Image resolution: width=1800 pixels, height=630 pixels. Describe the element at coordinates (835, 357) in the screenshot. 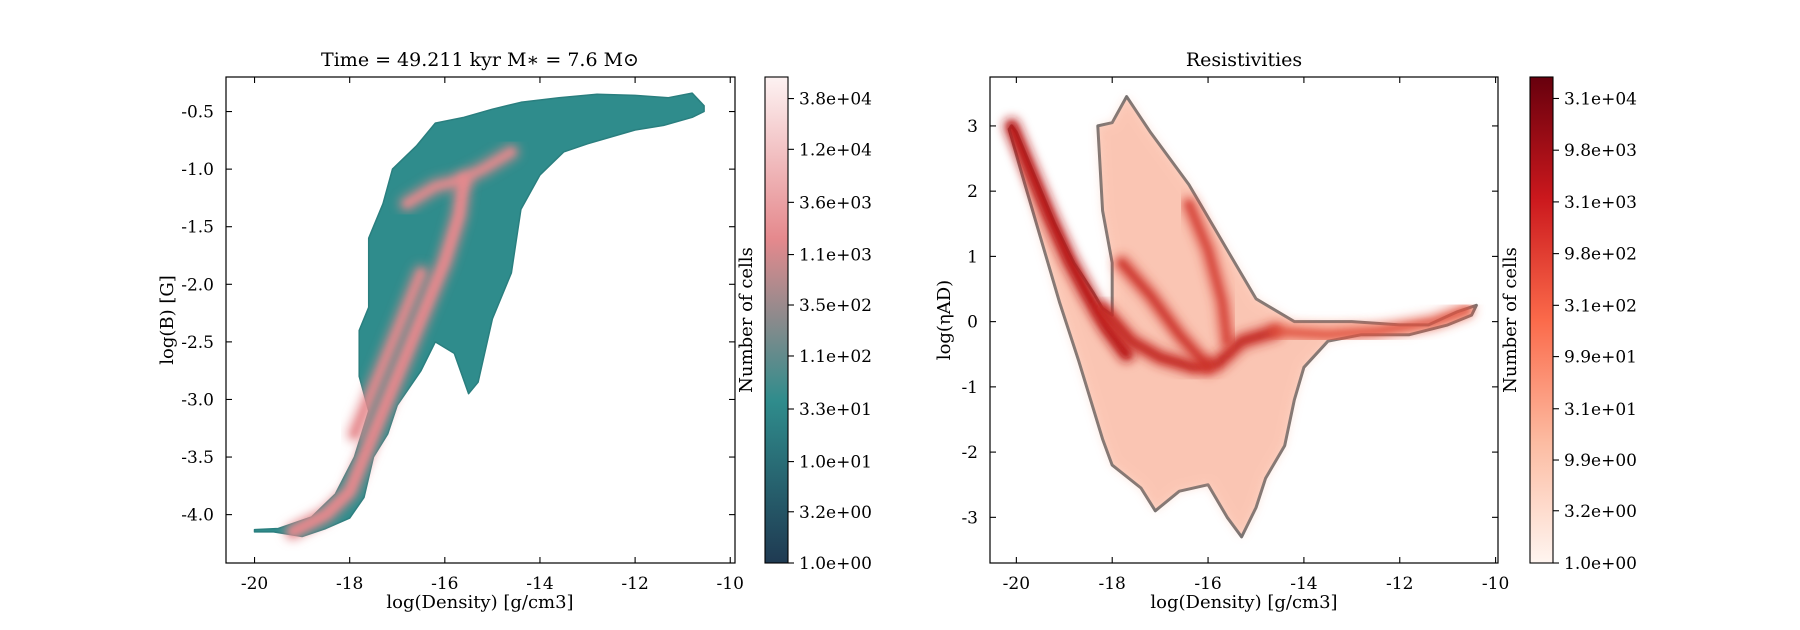

I see `colorbar-tick-label: 1.1e+02` at that location.